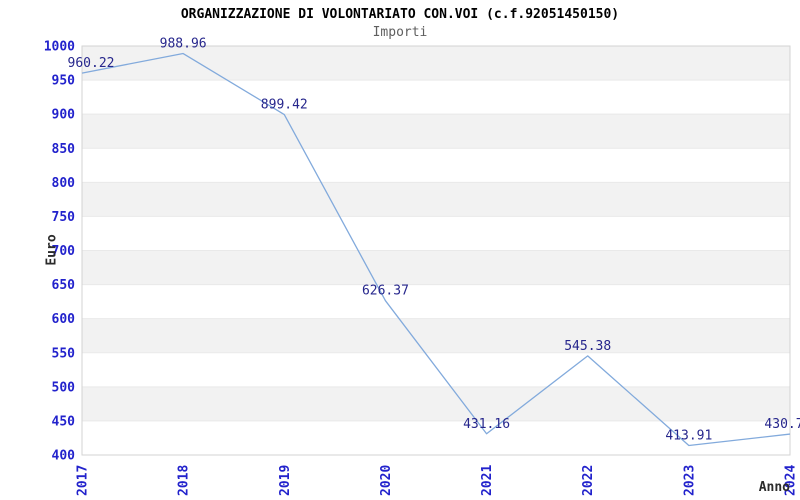  I want to click on data-label: 988.96, so click(183, 44).